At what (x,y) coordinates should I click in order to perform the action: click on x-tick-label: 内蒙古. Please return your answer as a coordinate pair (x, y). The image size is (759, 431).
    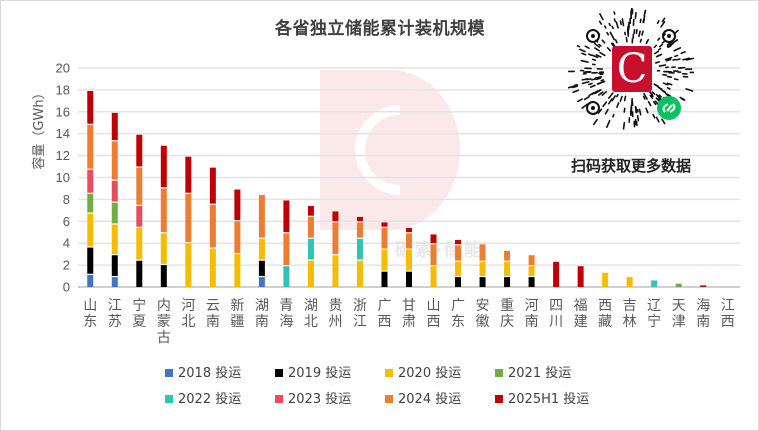
    Looking at the image, I should click on (164, 322).